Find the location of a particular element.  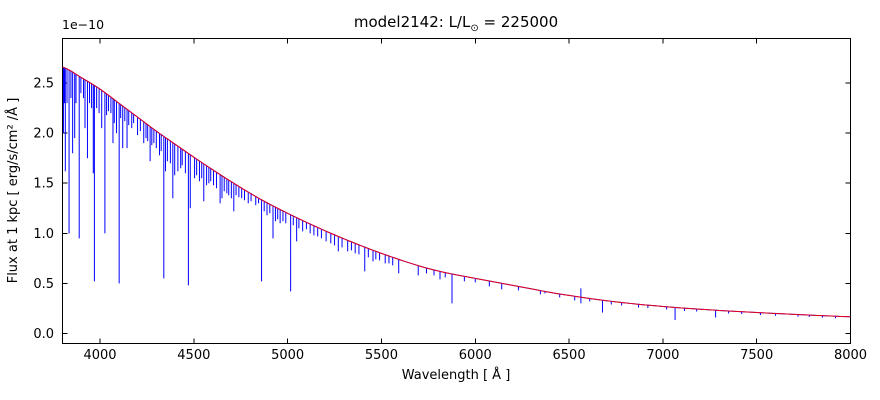

y-tick-label: 1.0 is located at coordinates (43, 234).